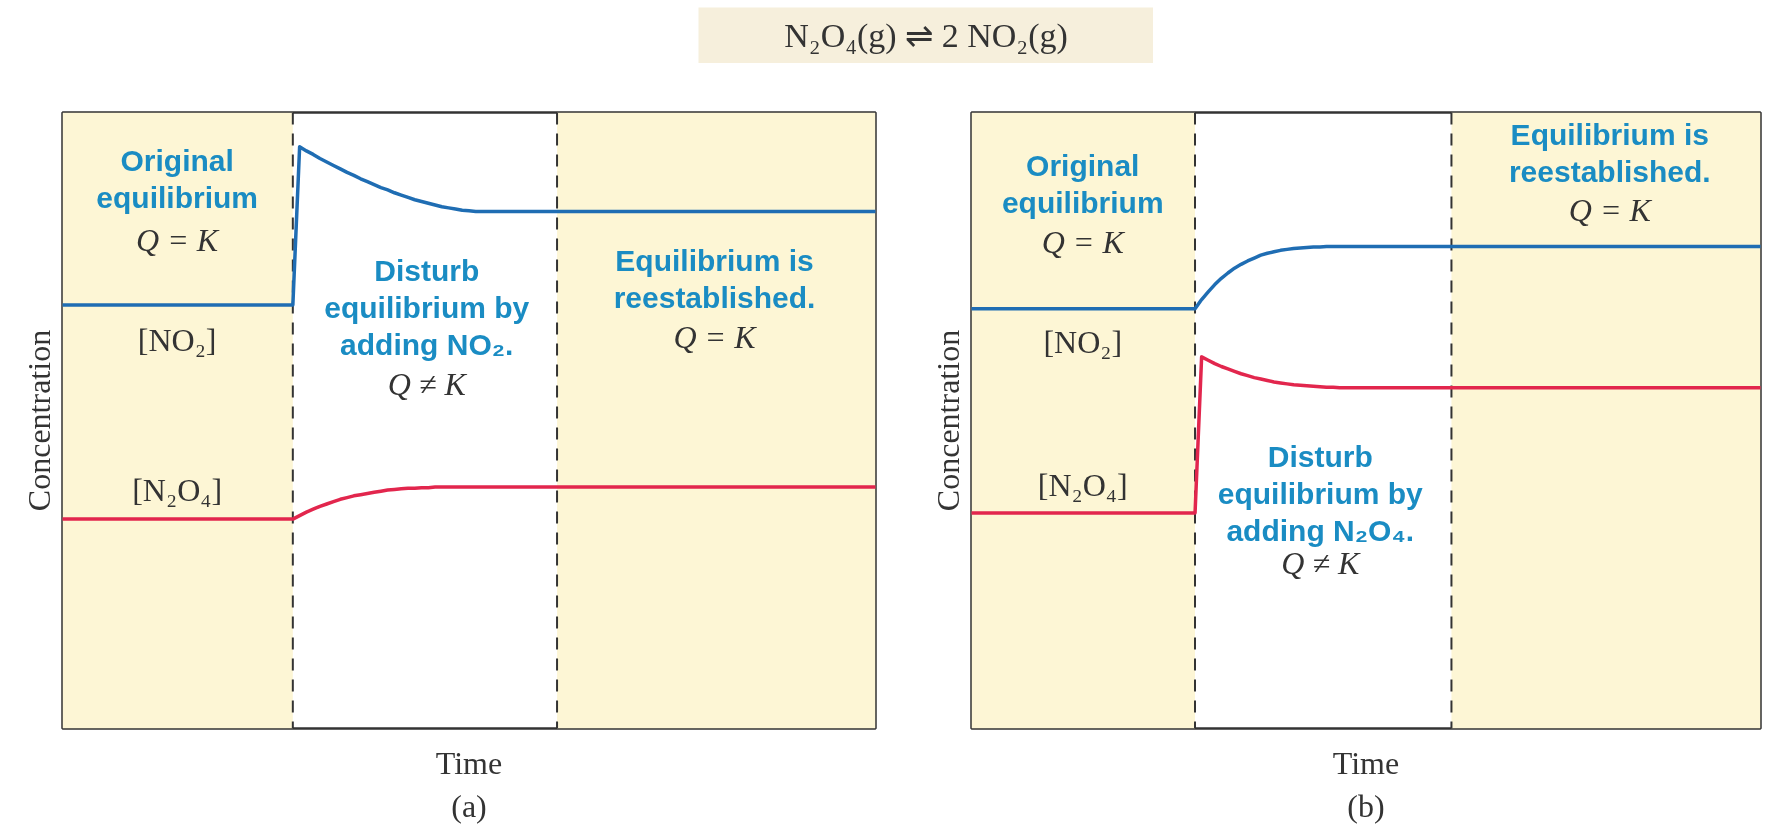 The width and height of the screenshot is (1768, 829). I want to click on text: N₂O₄(g) ⇌ 2 NO₂(g), so click(926, 36).